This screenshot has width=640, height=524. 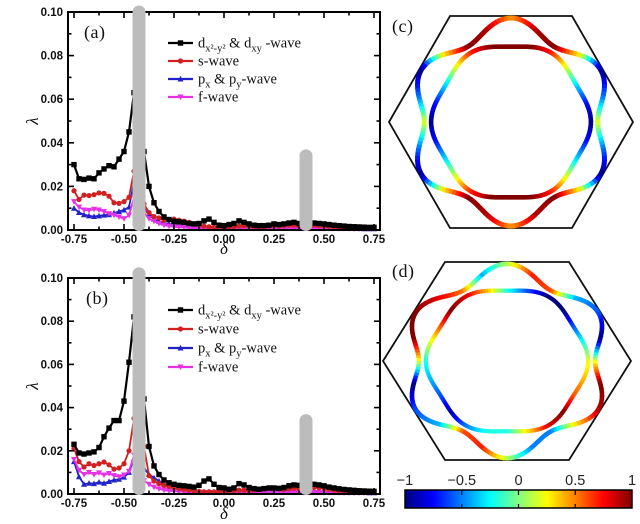 What do you see at coordinates (461, 481) in the screenshot?
I see `colorbar-tick-label: −0.5` at bounding box center [461, 481].